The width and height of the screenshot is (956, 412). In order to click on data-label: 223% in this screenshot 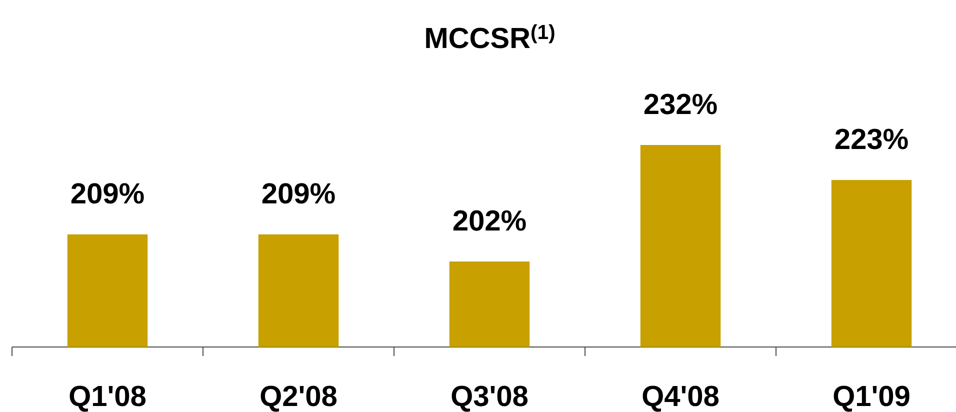, I will do `click(871, 139)`.